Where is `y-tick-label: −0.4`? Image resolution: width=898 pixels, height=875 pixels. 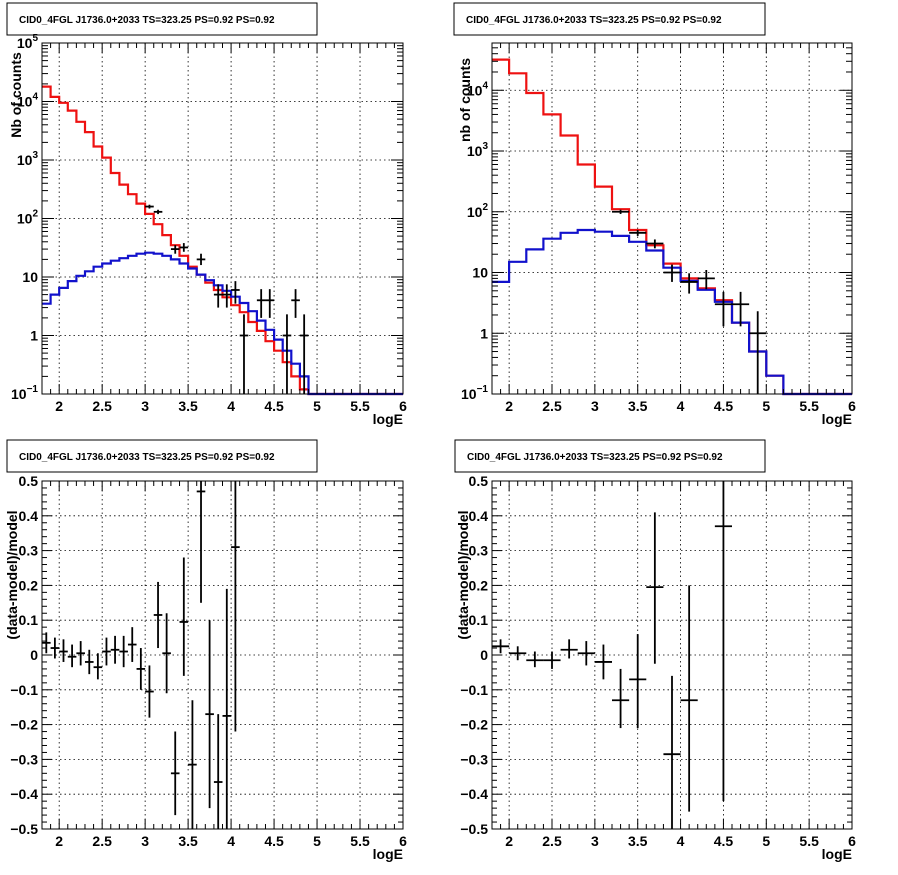
y-tick-label: −0.4 is located at coordinates (474, 794).